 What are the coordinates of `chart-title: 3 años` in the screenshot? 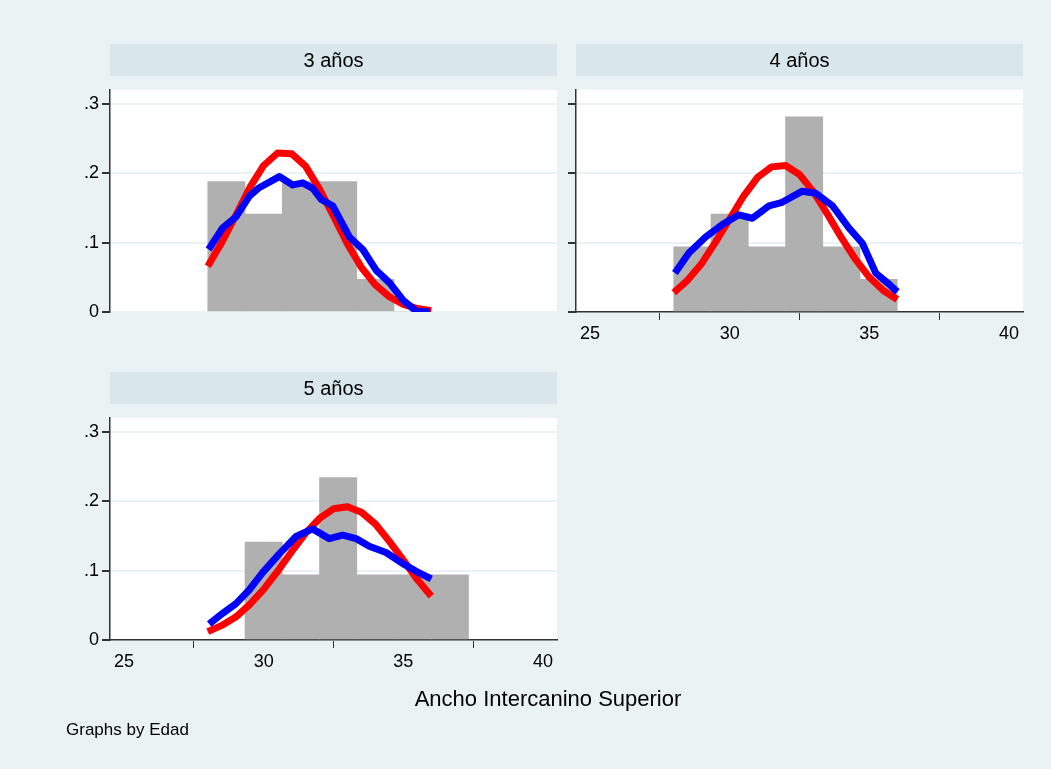 It's located at (333, 60).